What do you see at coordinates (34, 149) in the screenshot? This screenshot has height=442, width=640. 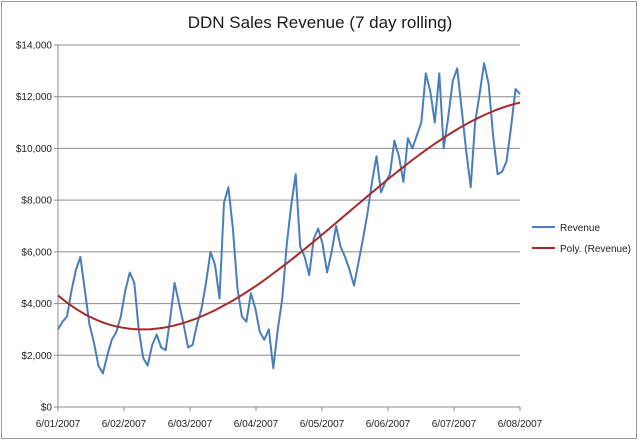 I see `y-tick-label: $10,000` at bounding box center [34, 149].